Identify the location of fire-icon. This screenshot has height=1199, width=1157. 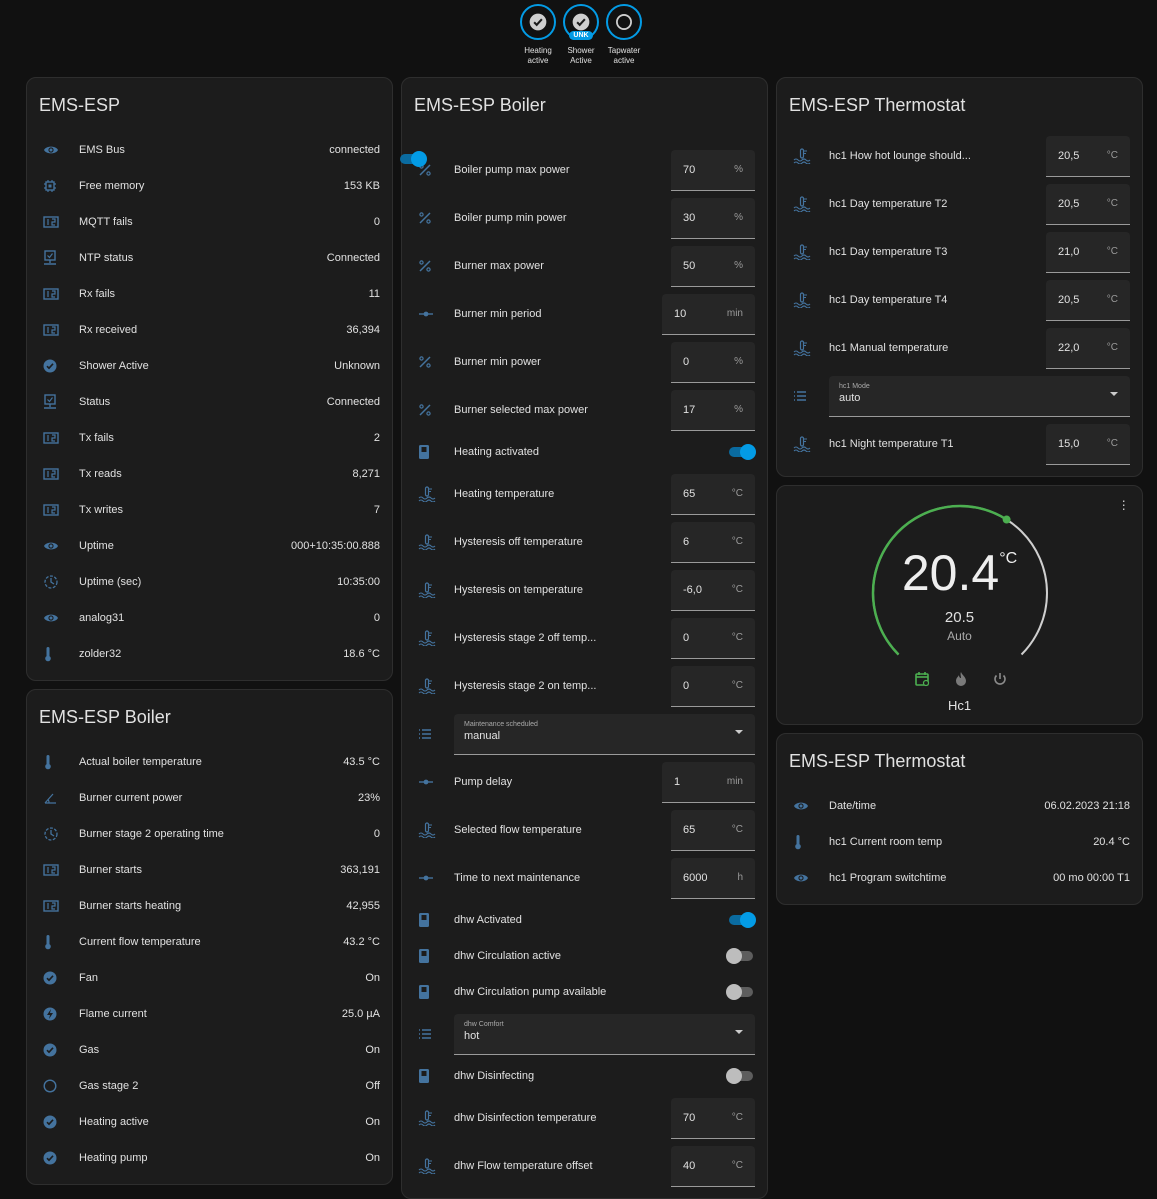
(961, 679).